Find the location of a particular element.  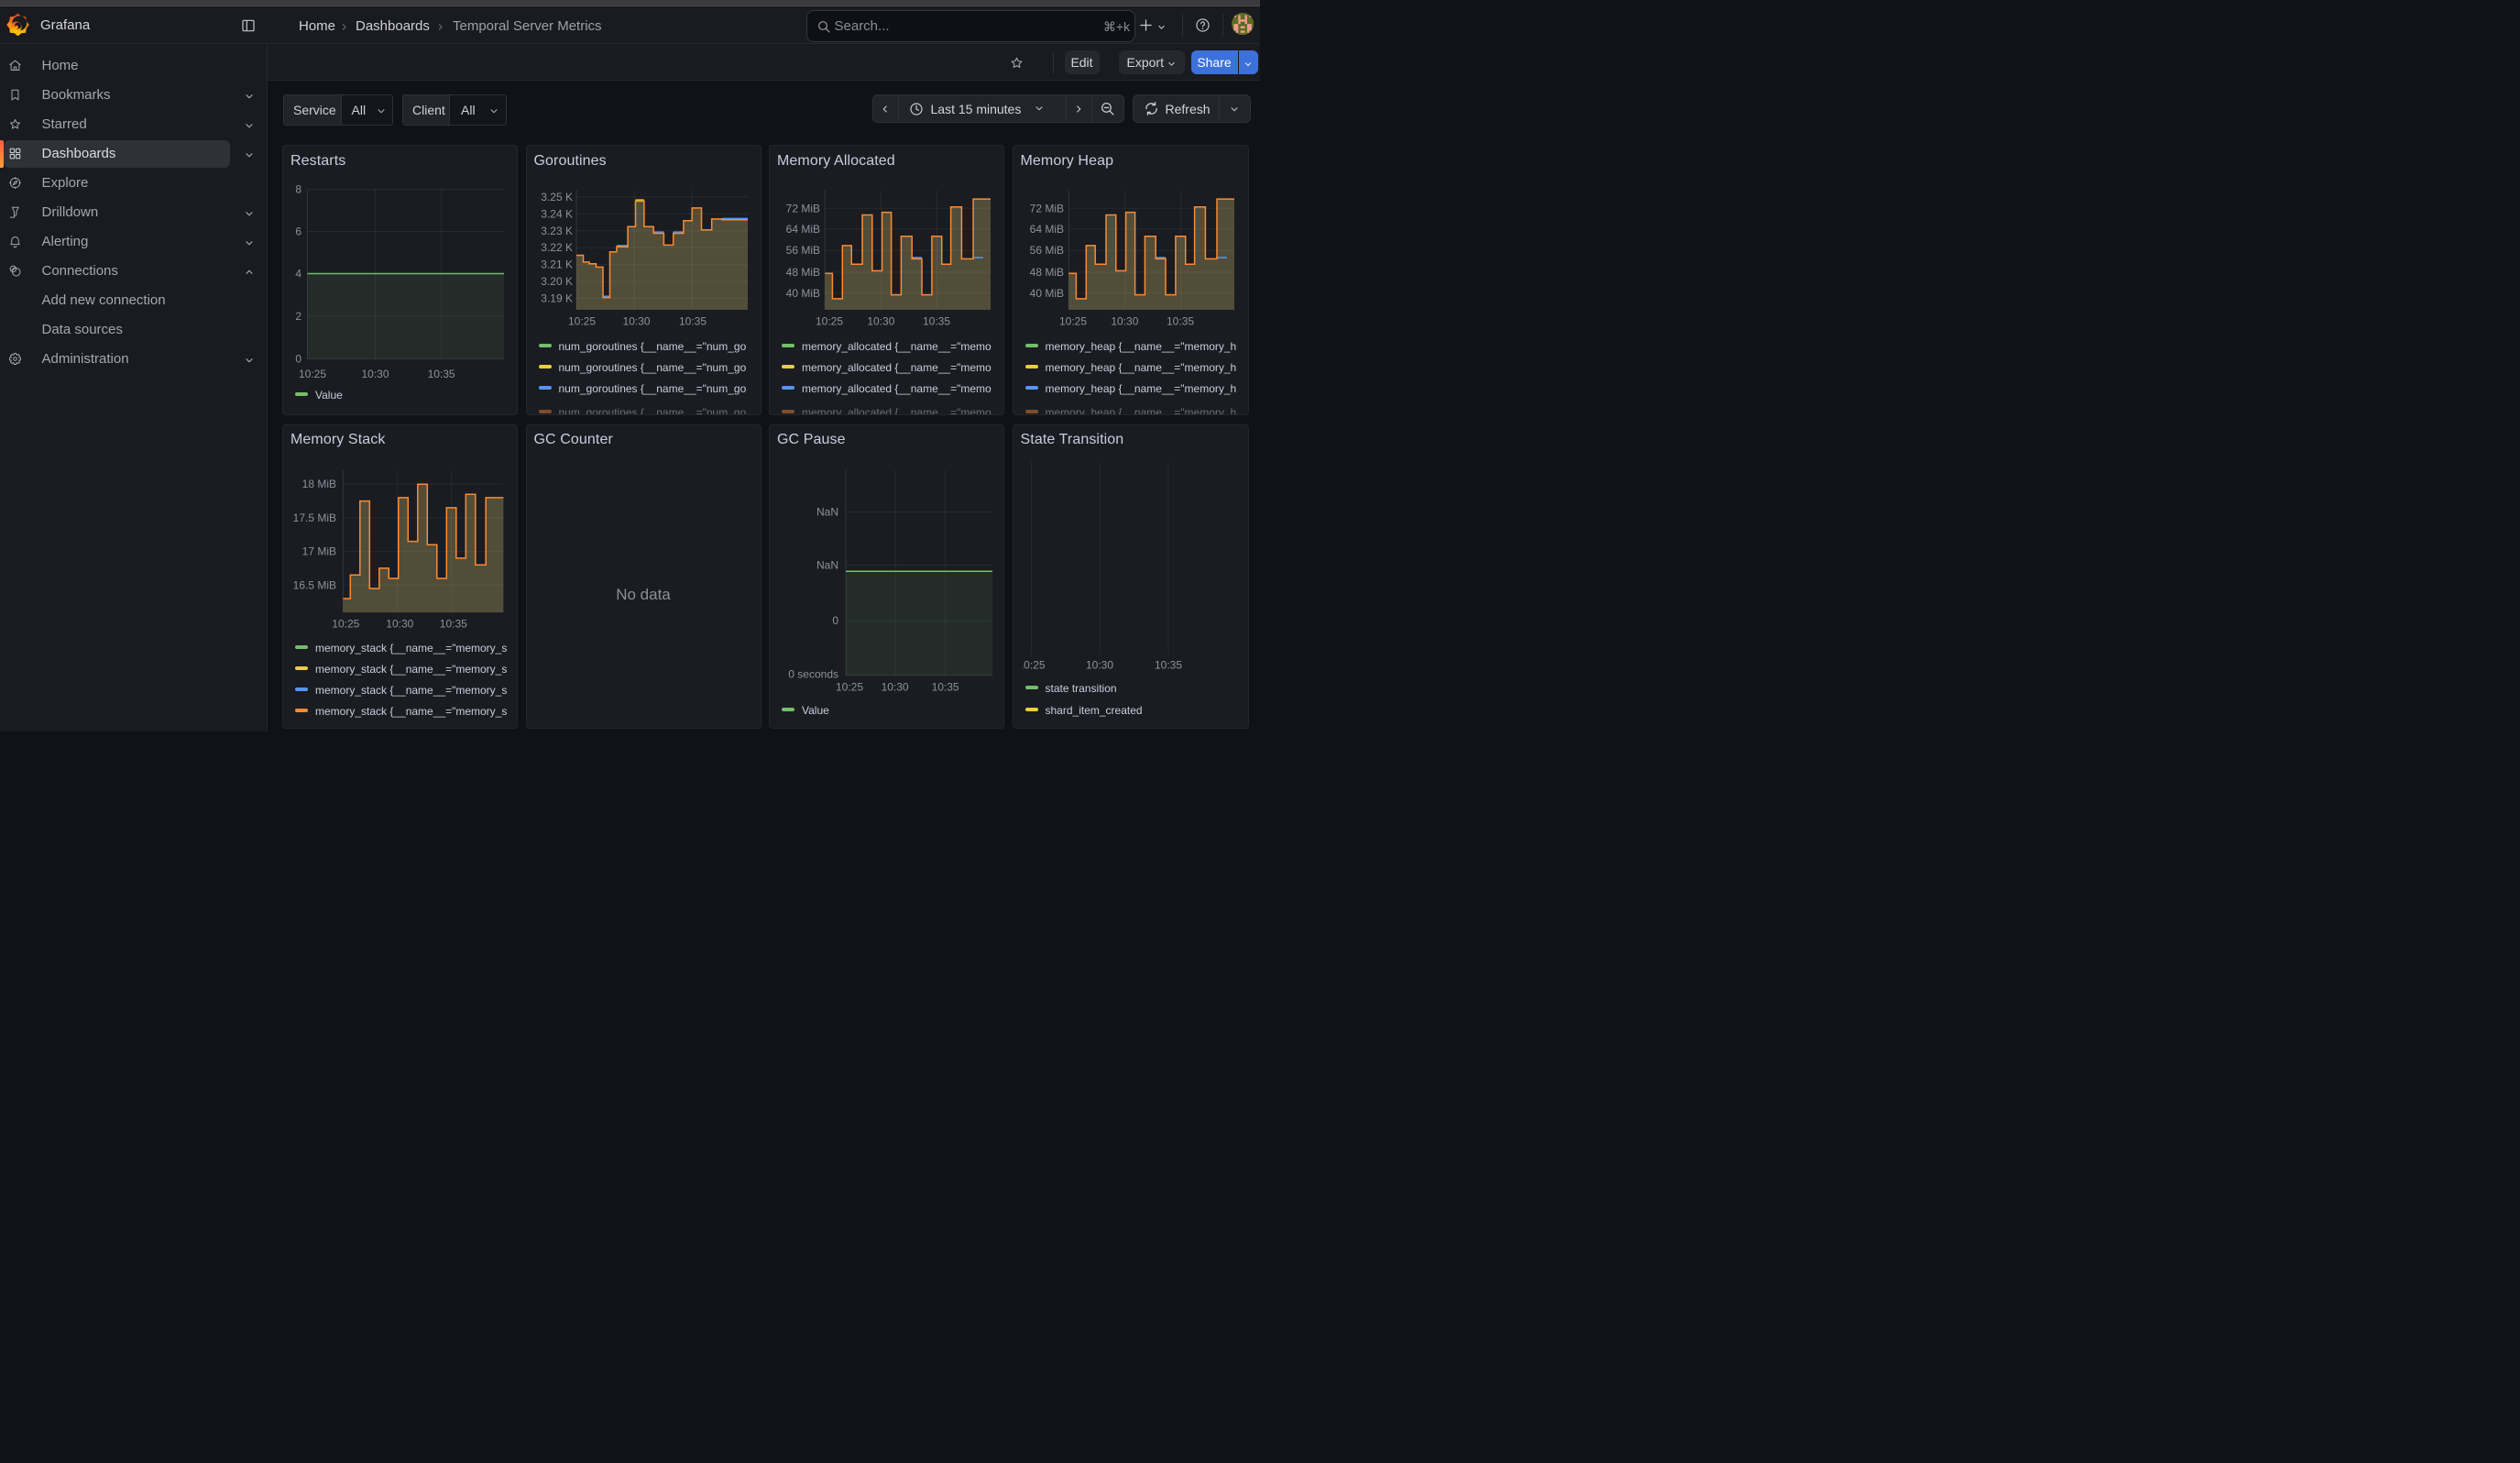

svg-text: 3.22 K is located at coordinates (557, 247).